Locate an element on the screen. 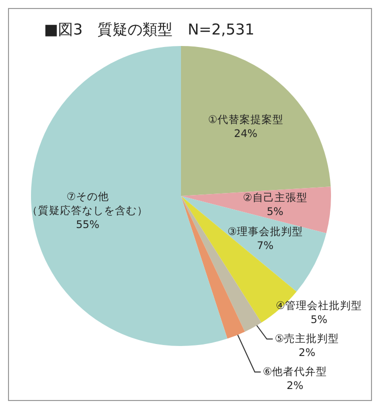  slice-label: ②自己主張型 is located at coordinates (275, 197).